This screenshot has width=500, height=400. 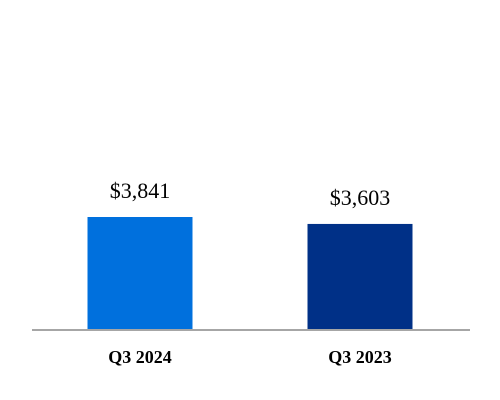 I want to click on x-tick-label: Q3 2024, so click(x=140, y=357).